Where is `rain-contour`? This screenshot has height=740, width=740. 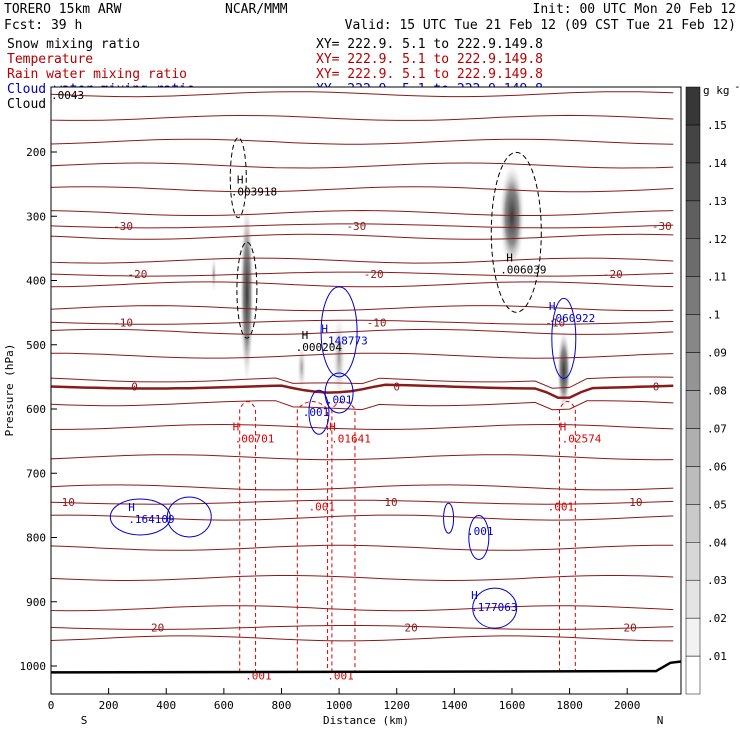
rain-contour is located at coordinates (567, 537).